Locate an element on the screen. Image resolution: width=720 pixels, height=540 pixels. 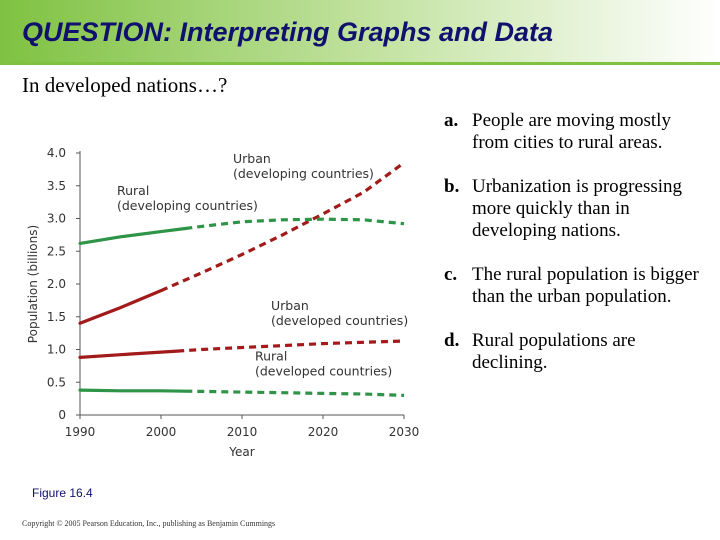
y-tick-label: 1.5 is located at coordinates (56, 317).